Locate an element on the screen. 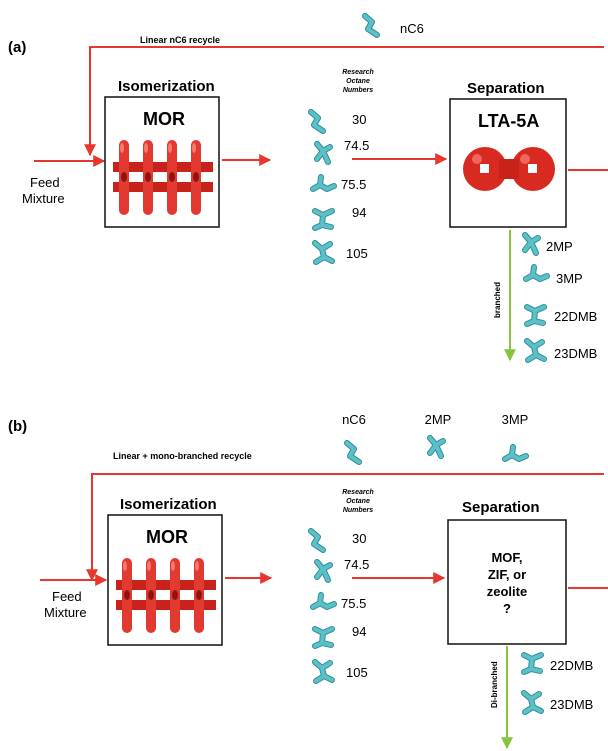 The width and height of the screenshot is (608, 751). product-b-22dmb: 22DMB is located at coordinates (571, 665).